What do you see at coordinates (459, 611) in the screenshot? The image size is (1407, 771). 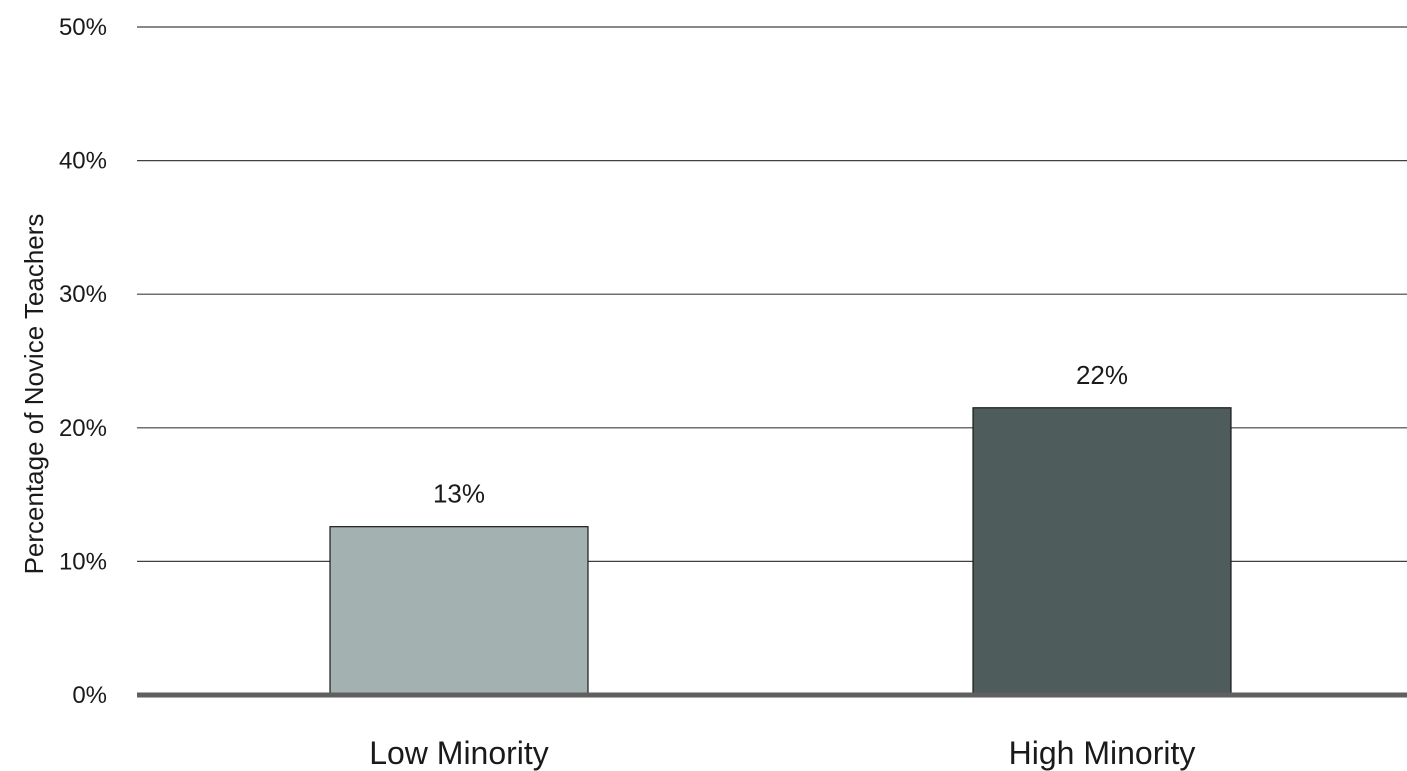 I see `bar-low-minority` at bounding box center [459, 611].